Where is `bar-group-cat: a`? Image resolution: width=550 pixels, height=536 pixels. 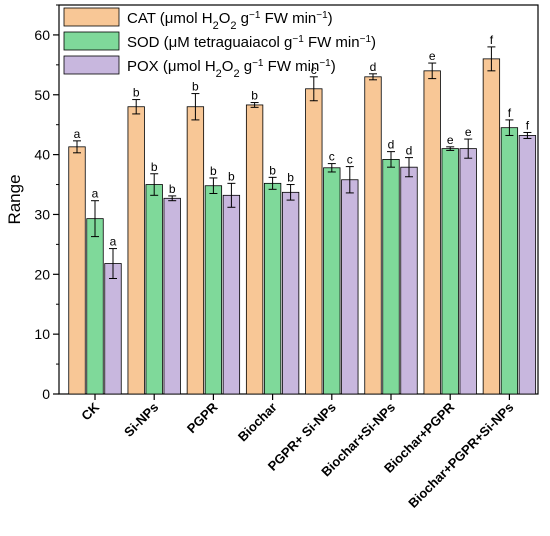 bar-group-cat: a is located at coordinates (77, 261).